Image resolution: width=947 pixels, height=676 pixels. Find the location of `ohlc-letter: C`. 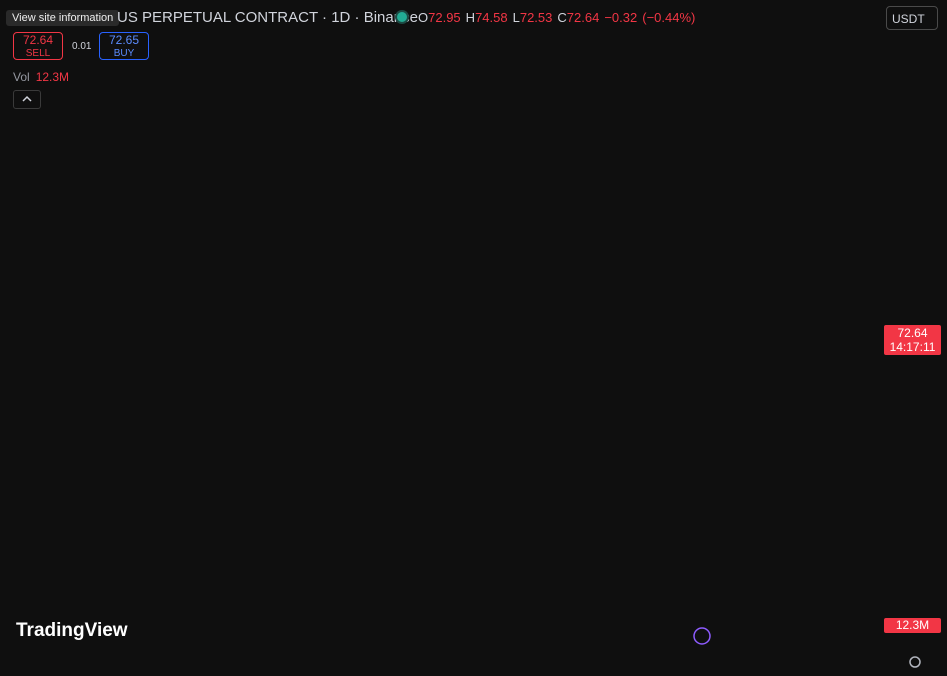

ohlc-letter: C is located at coordinates (562, 17).